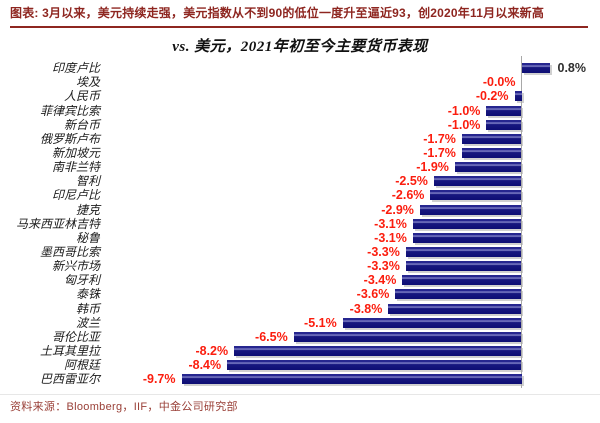  I want to click on category-label: 埃及, so click(87, 82).